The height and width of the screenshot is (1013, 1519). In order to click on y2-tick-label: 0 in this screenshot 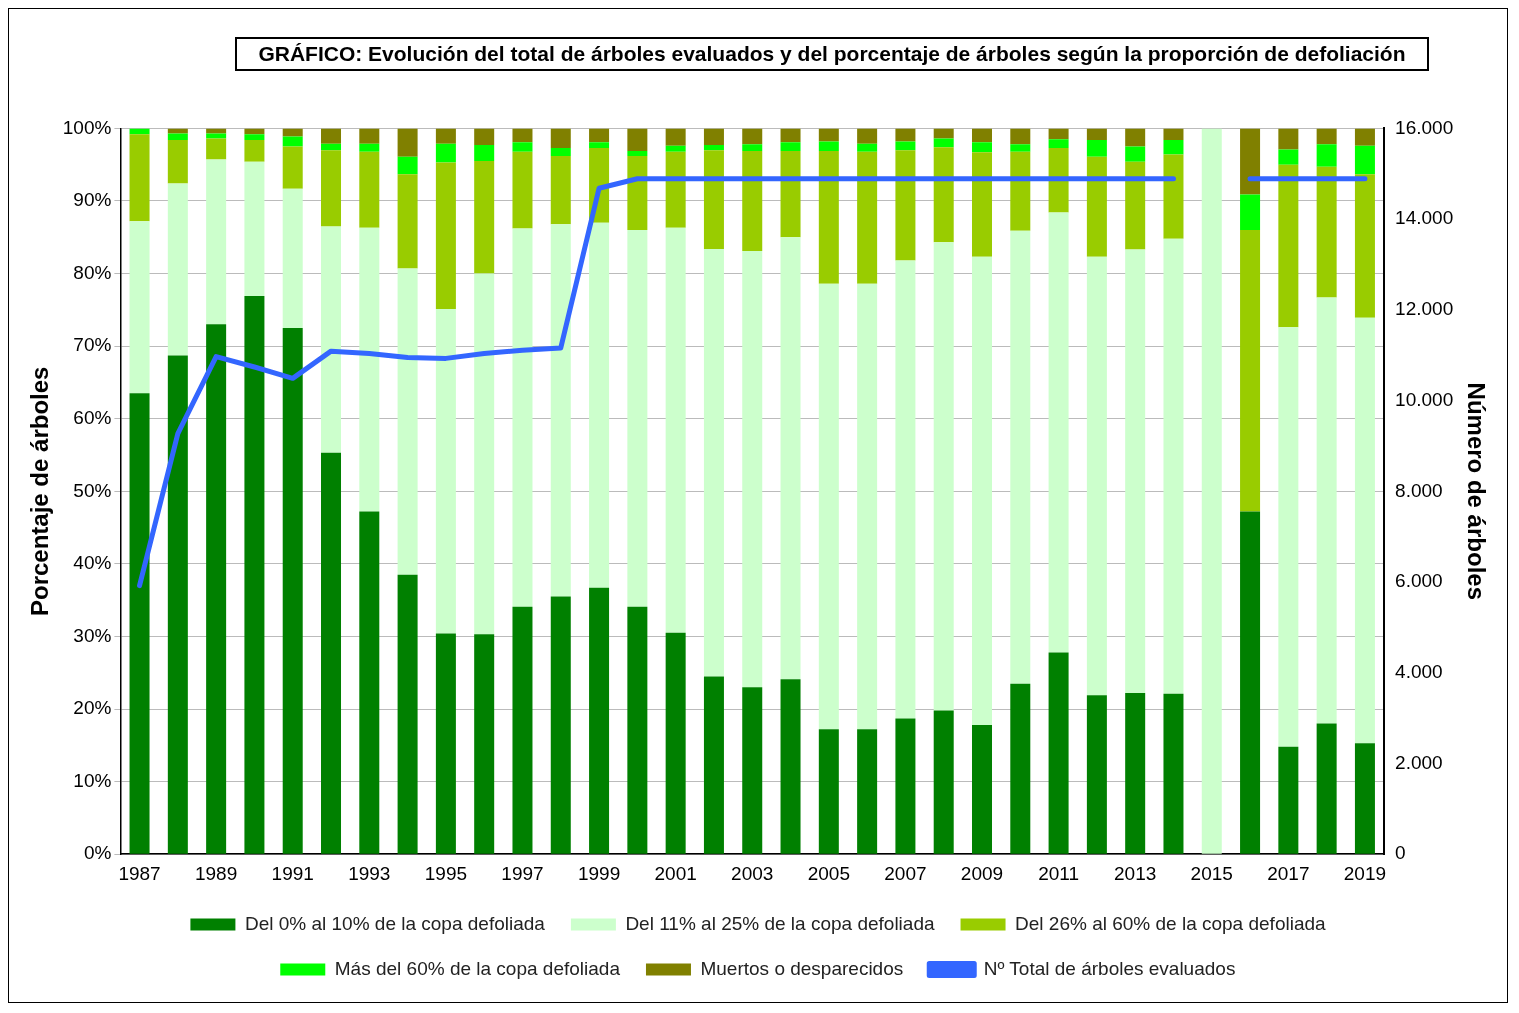, I will do `click(1400, 853)`.